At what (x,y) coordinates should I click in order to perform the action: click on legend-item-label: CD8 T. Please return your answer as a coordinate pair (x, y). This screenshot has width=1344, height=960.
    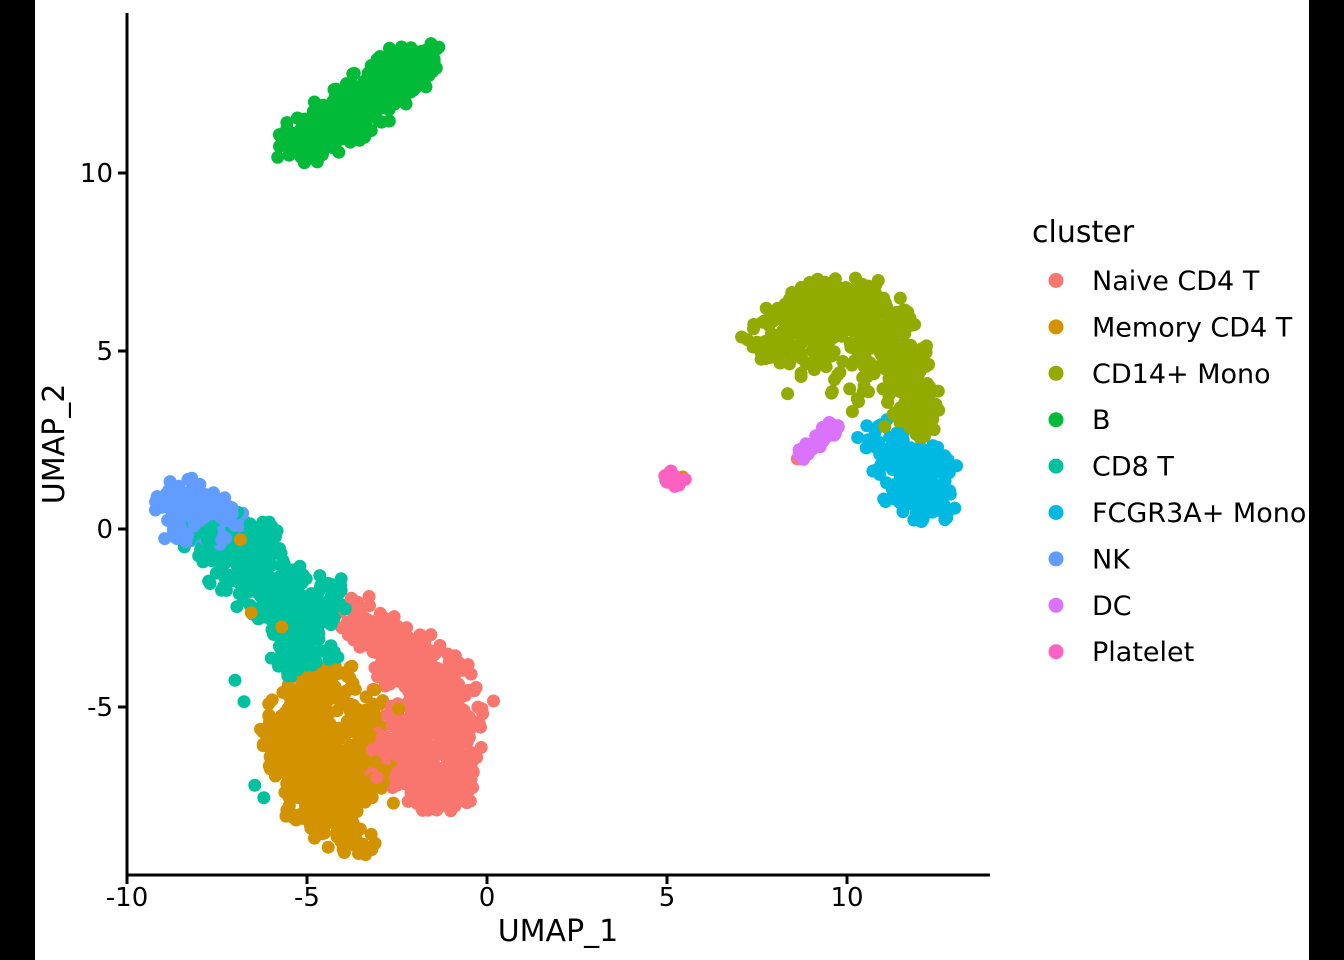
    Looking at the image, I should click on (1133, 467).